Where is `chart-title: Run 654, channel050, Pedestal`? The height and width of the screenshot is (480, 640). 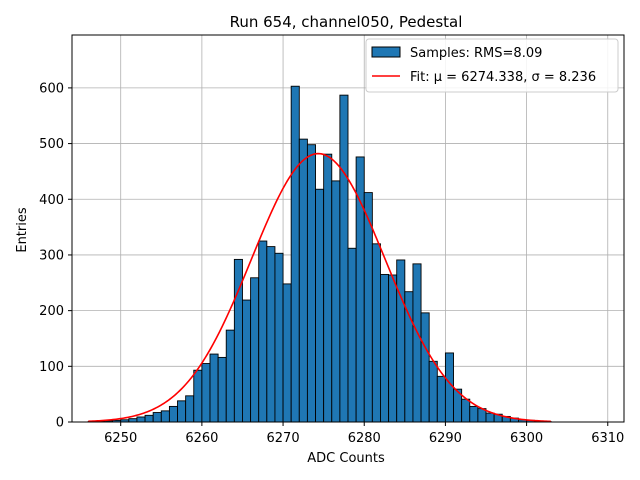
chart-title: Run 654, channel050, Pedestal is located at coordinates (346, 22).